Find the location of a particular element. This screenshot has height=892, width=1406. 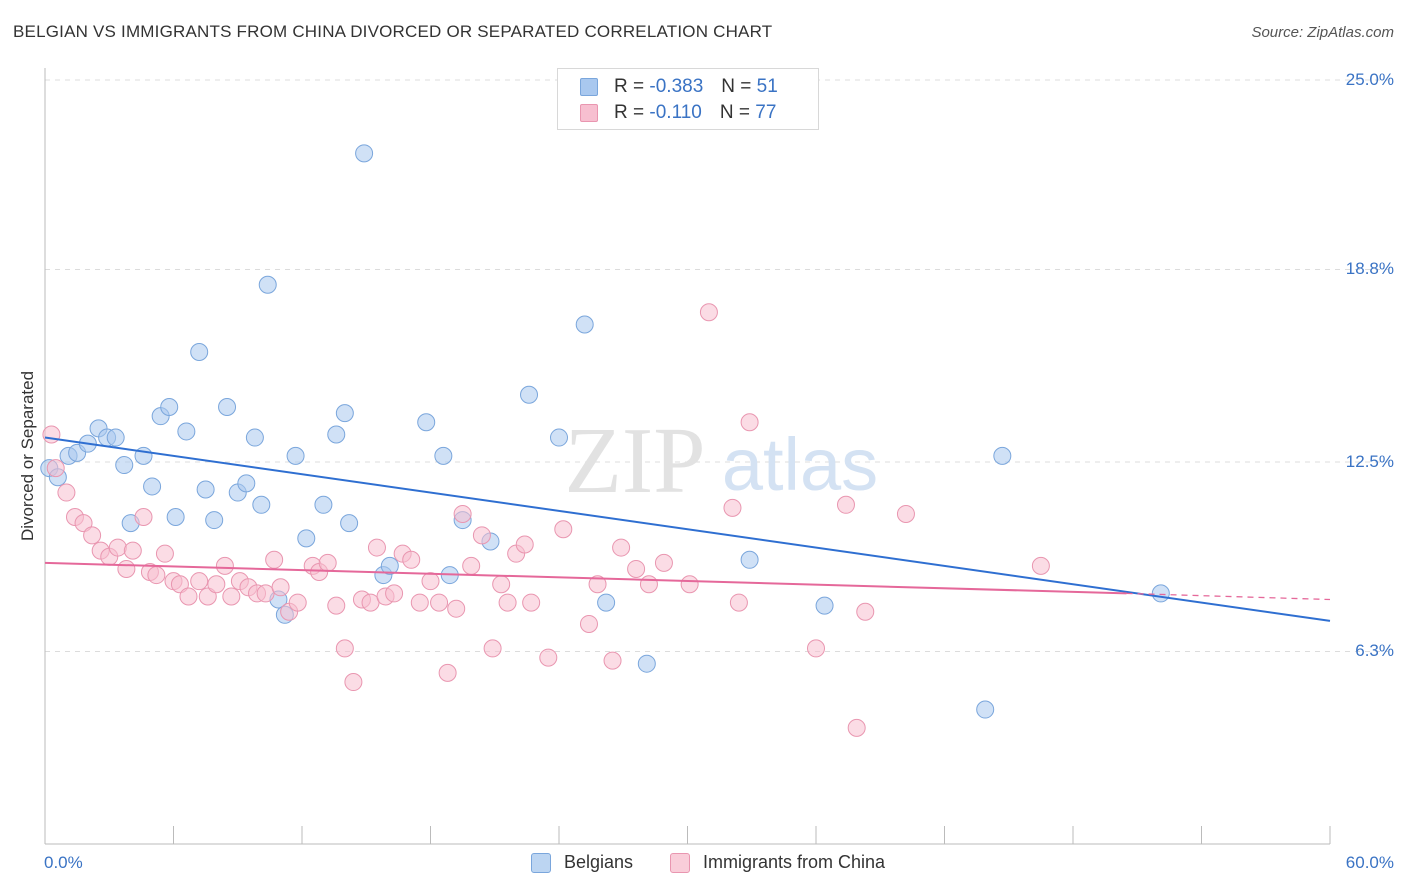

legend-item-china: Immigrants from China is located at coordinates (777, 862).